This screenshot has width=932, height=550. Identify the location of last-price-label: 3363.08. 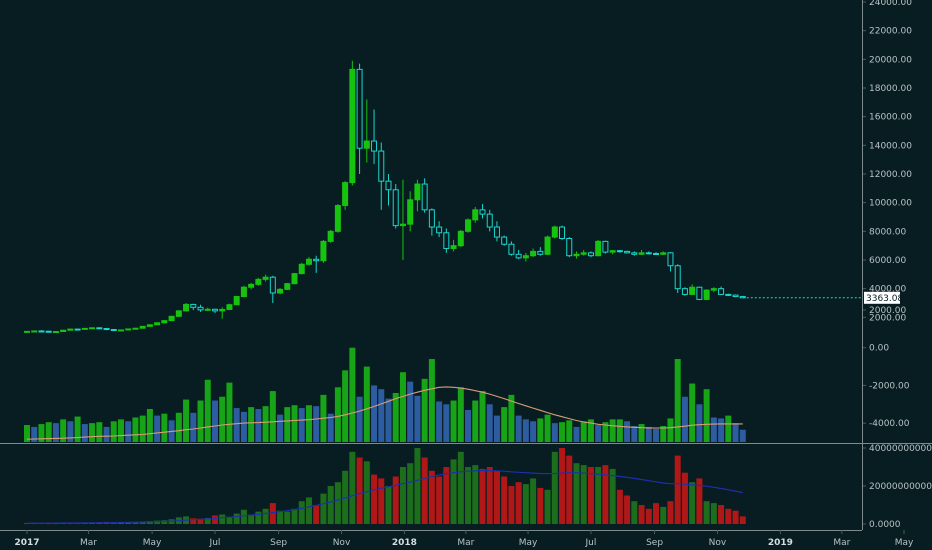
(884, 299).